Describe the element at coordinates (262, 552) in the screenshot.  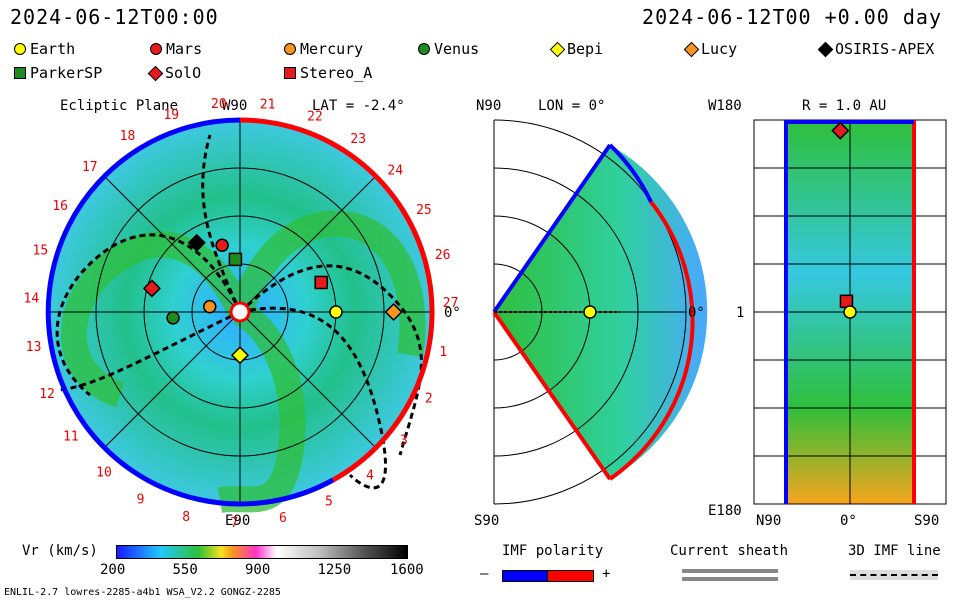
I see `colorbar` at that location.